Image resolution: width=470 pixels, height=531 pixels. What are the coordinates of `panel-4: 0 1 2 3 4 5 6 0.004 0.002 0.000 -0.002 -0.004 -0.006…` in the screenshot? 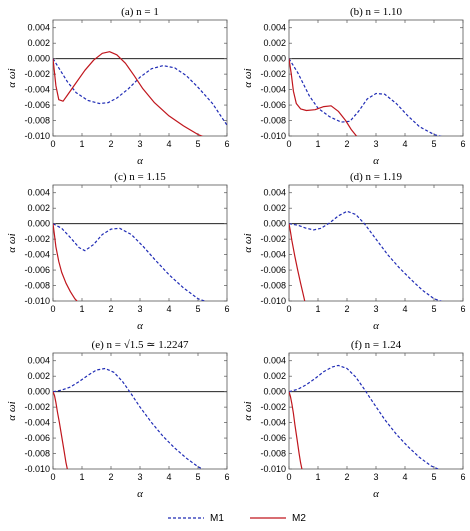 It's located at (354, 251).